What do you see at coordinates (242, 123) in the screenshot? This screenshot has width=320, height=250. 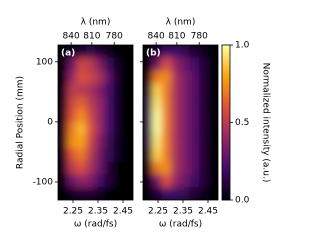 I see `colorbar-tick-label: 0.5` at bounding box center [242, 123].